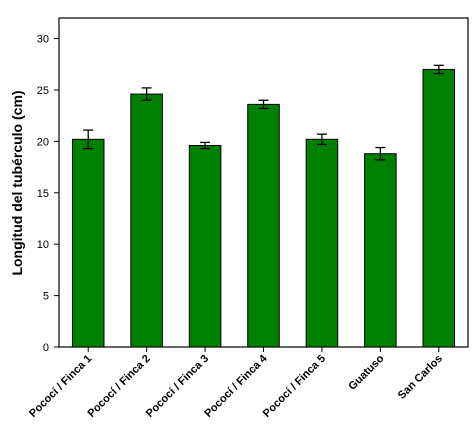 This screenshot has height=427, width=475. I want to click on y-tick-label: 30, so click(43, 40).